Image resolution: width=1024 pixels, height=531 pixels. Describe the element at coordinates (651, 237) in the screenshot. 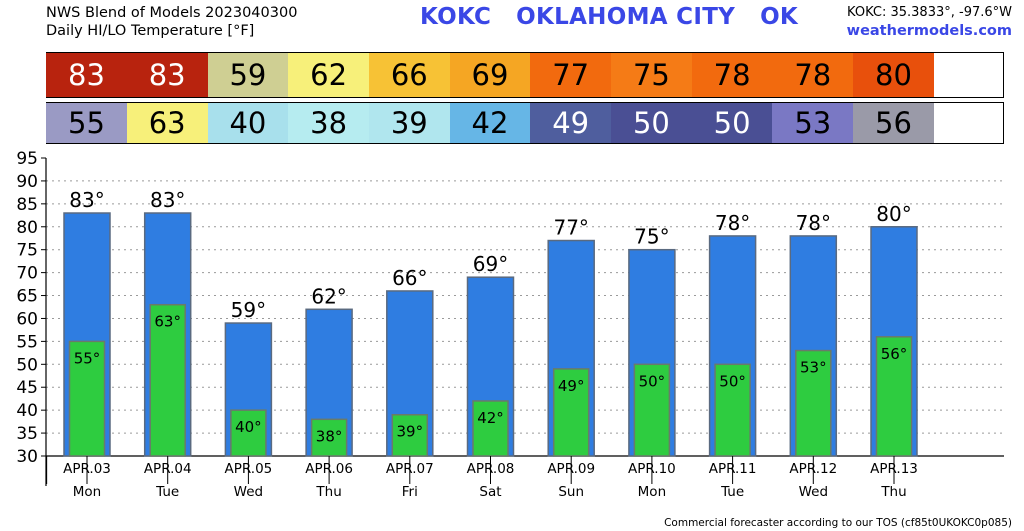

I see `high-temp-label: 75°` at that location.